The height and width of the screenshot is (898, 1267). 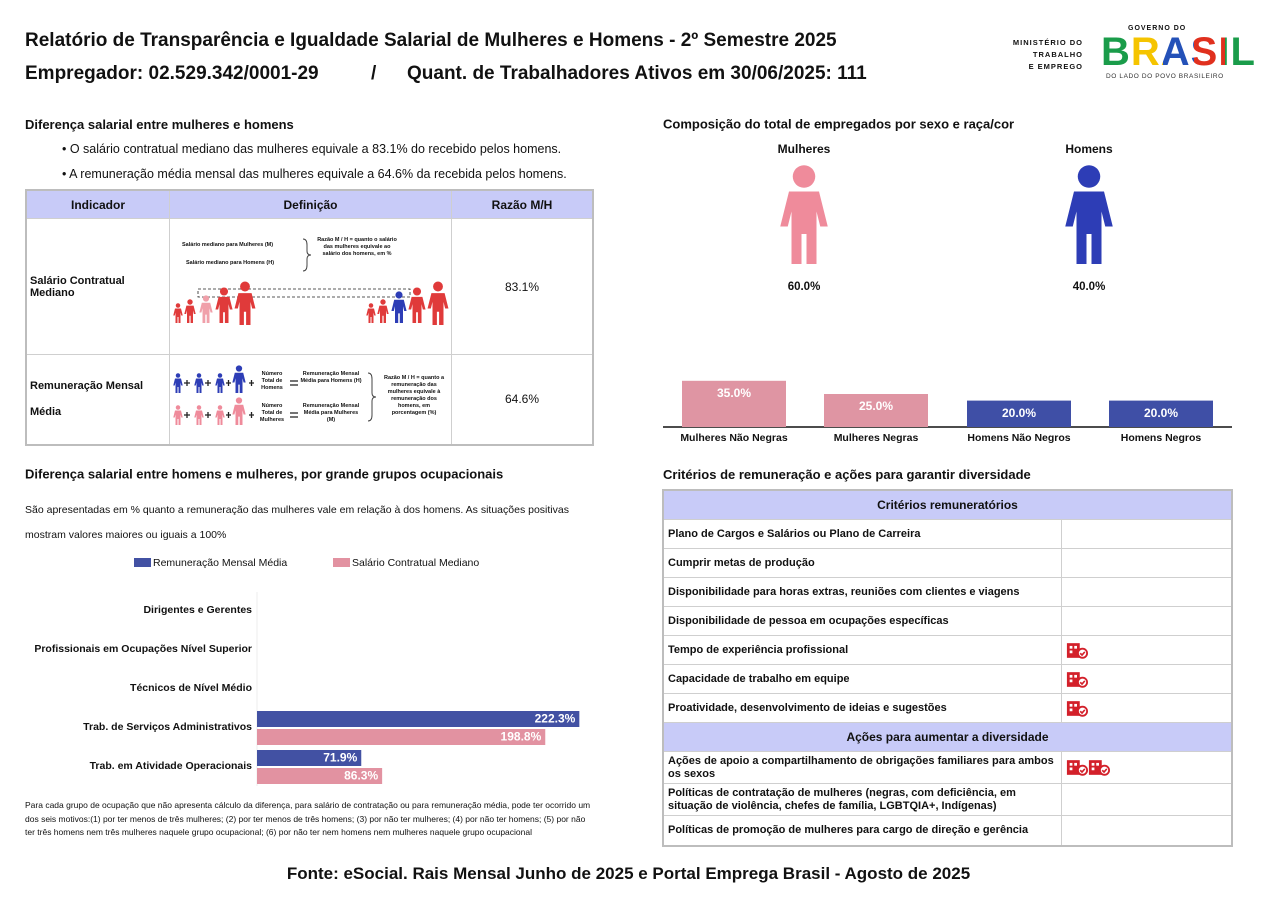 What do you see at coordinates (734, 393) in the screenshot?
I see `value-label: 35.0%` at bounding box center [734, 393].